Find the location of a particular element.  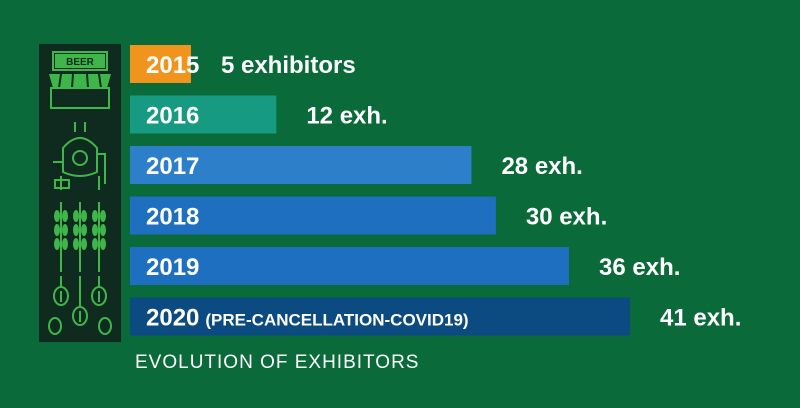

beer-shop-icon: BEER is located at coordinates (80, 80).